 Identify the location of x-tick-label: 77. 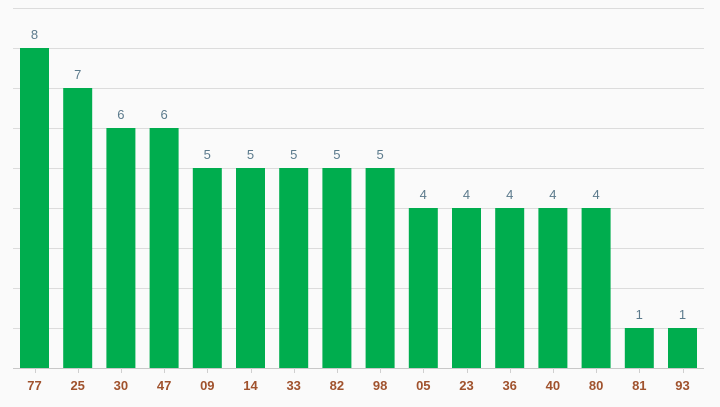
(34, 385).